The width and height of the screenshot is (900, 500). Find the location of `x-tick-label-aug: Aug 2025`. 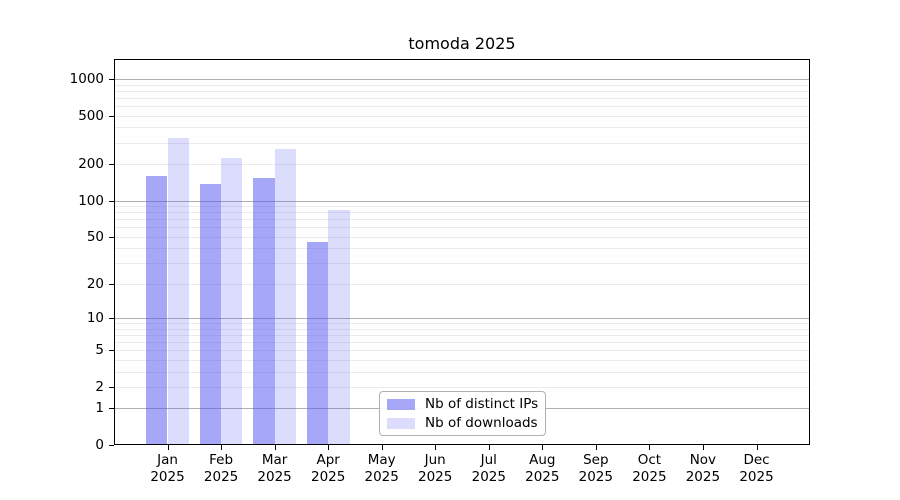

x-tick-label-aug: Aug 2025 is located at coordinates (542, 468).